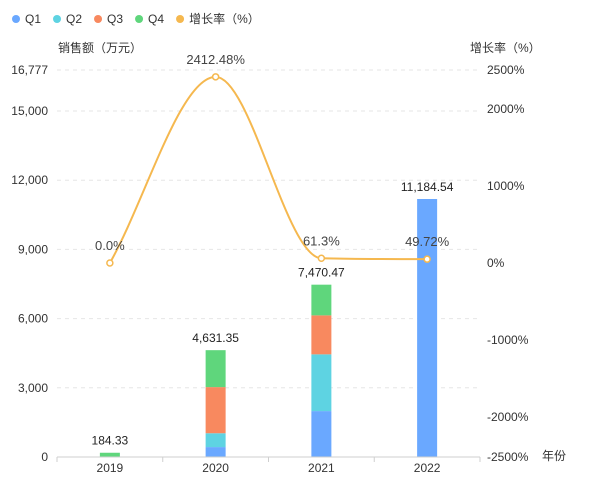 Image resolution: width=589 pixels, height=484 pixels. I want to click on y-right-tick-label: -2000%, so click(508, 417).